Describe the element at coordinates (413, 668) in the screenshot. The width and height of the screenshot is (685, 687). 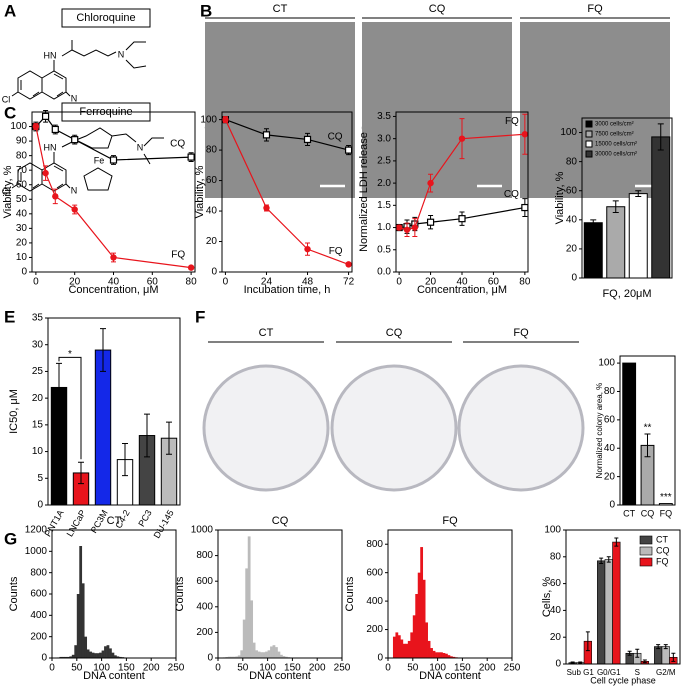
I see `x-tick-label: 50` at that location.